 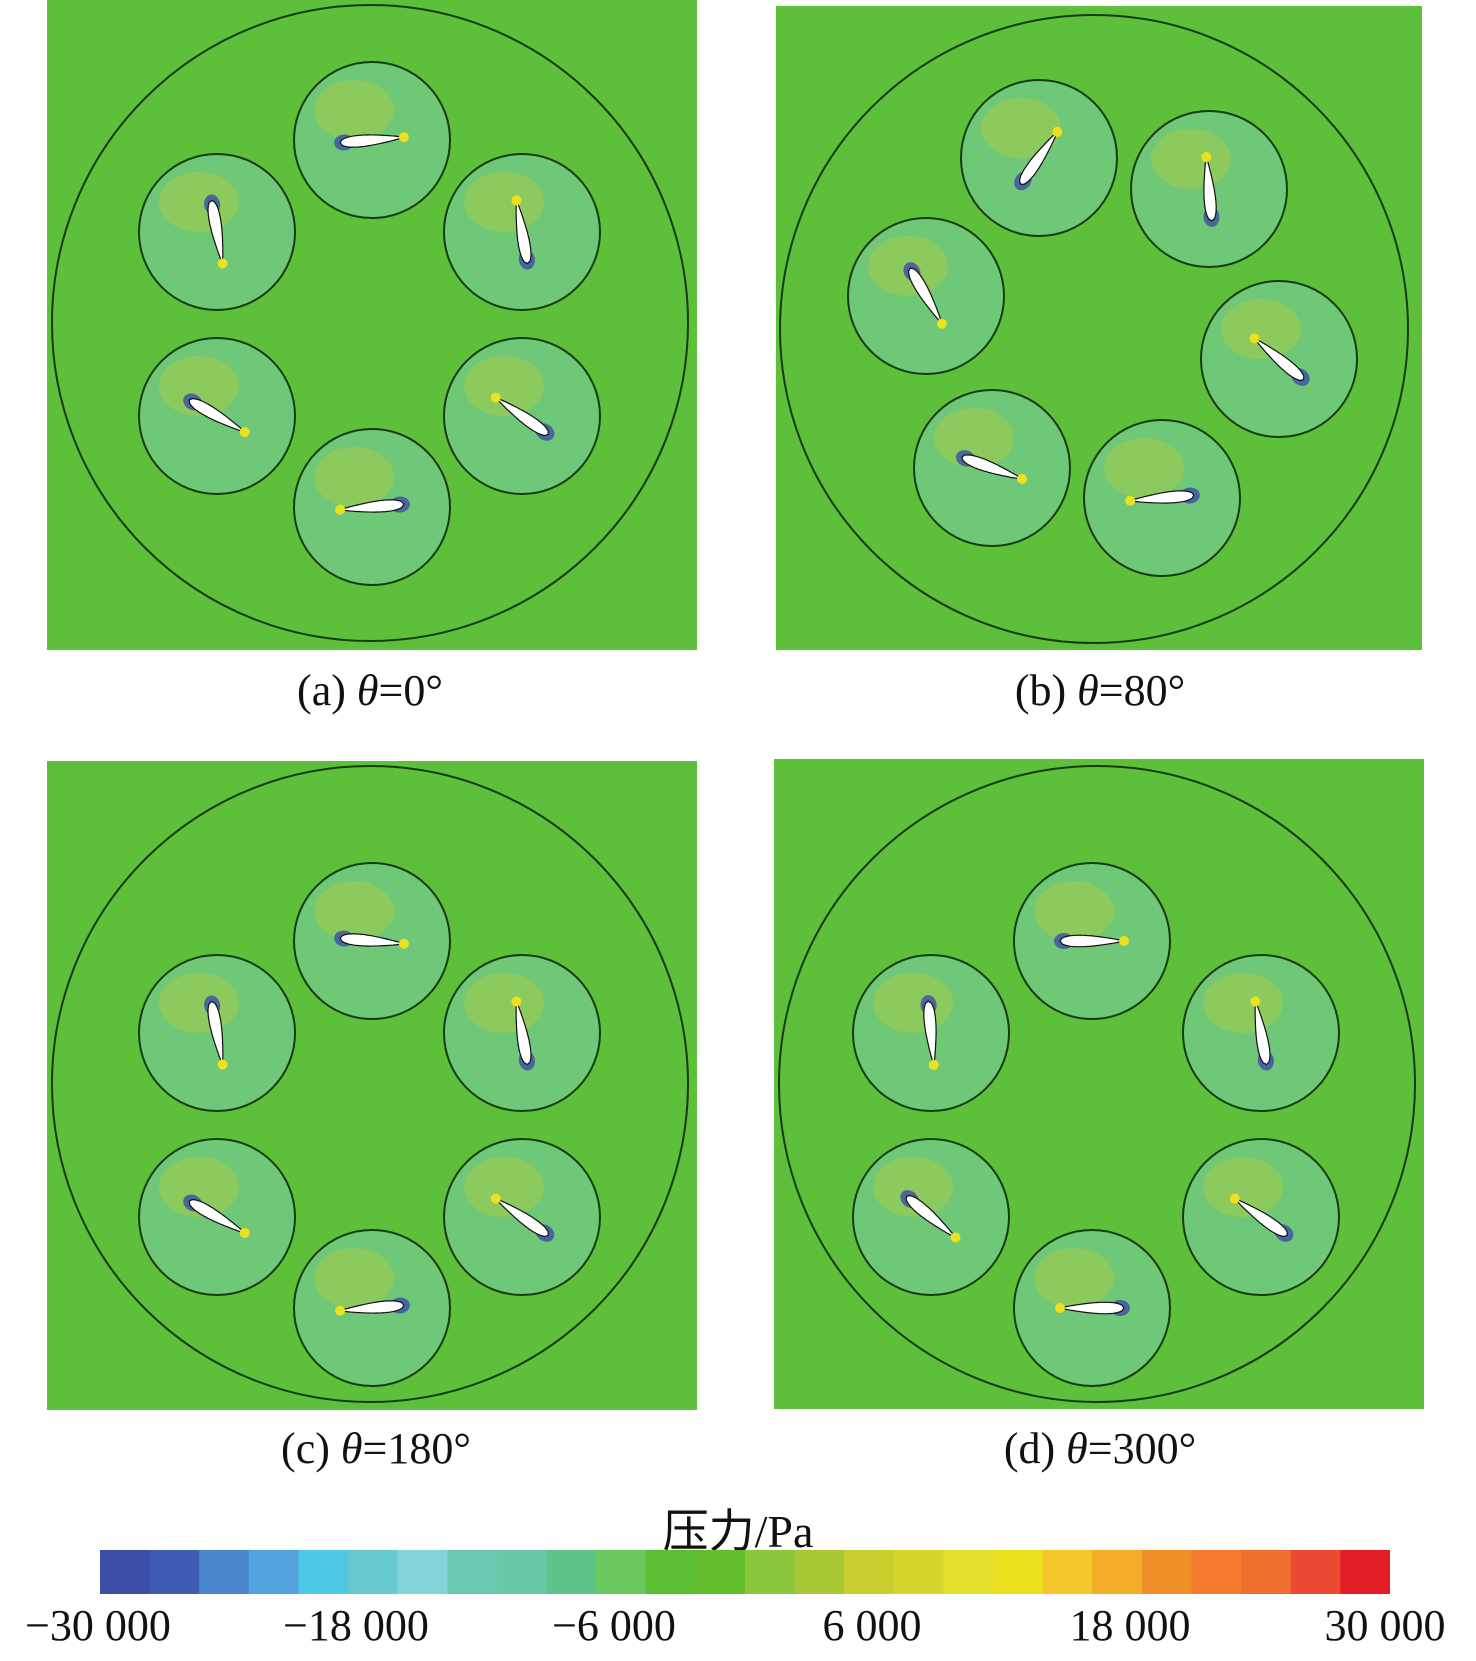 What do you see at coordinates (614, 1625) in the screenshot?
I see `colorbar-tick: −6 000` at bounding box center [614, 1625].